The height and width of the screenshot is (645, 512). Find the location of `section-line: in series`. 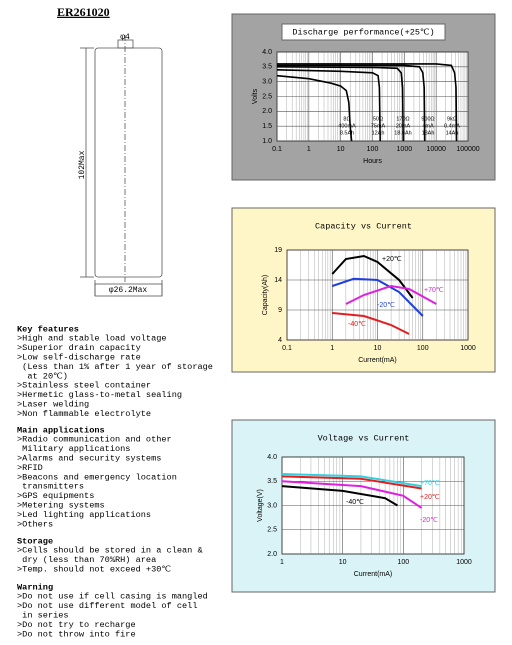

section-line: in series is located at coordinates (43, 615).